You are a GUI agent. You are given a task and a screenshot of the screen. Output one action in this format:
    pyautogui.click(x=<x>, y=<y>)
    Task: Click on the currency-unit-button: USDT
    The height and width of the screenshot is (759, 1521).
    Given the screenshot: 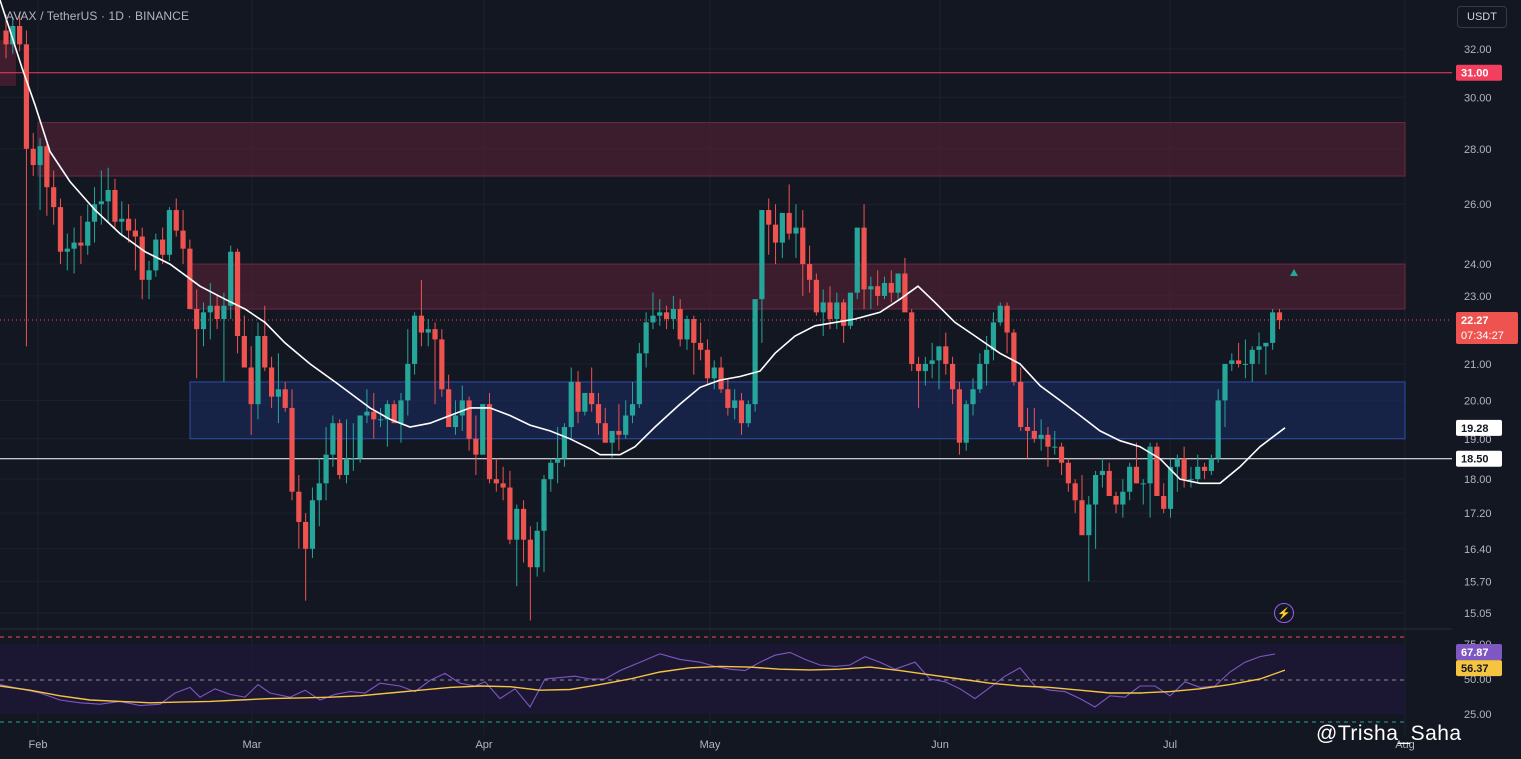 What is the action you would take?
    pyautogui.click(x=1482, y=17)
    